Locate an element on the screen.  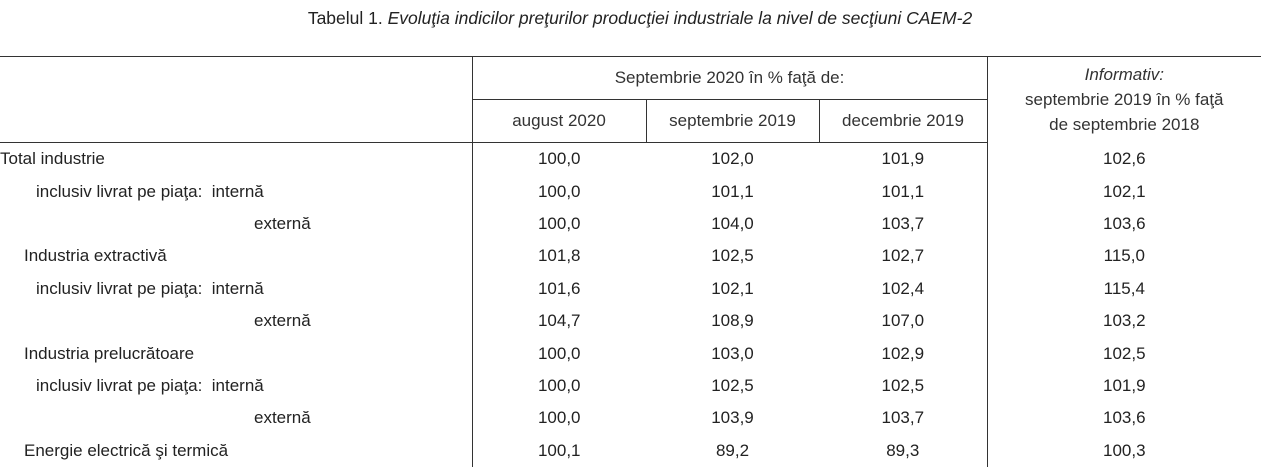
cell-value: 104,7 is located at coordinates (558, 321).